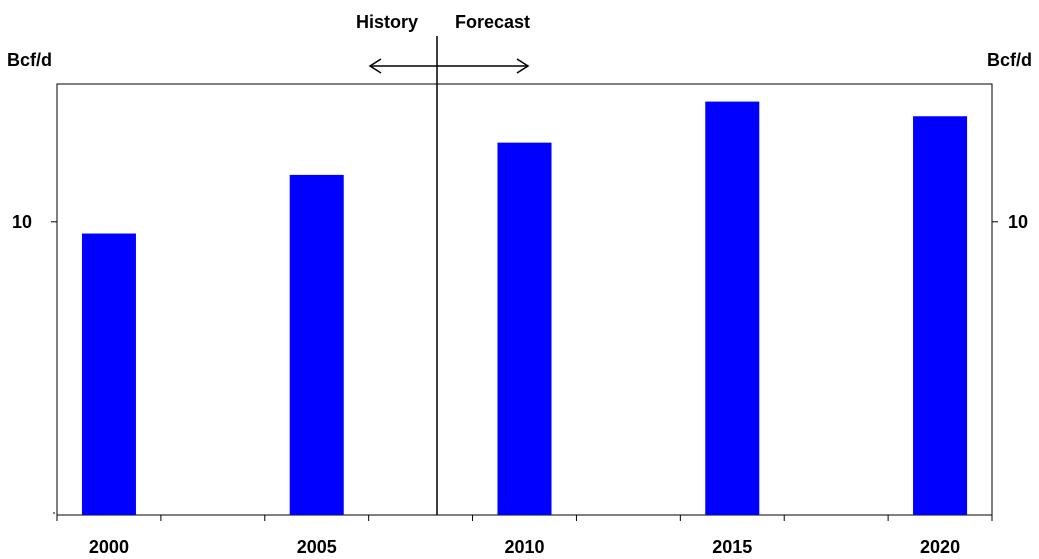 The width and height of the screenshot is (1039, 559). Describe the element at coordinates (940, 315) in the screenshot. I see `bar-2020` at that location.